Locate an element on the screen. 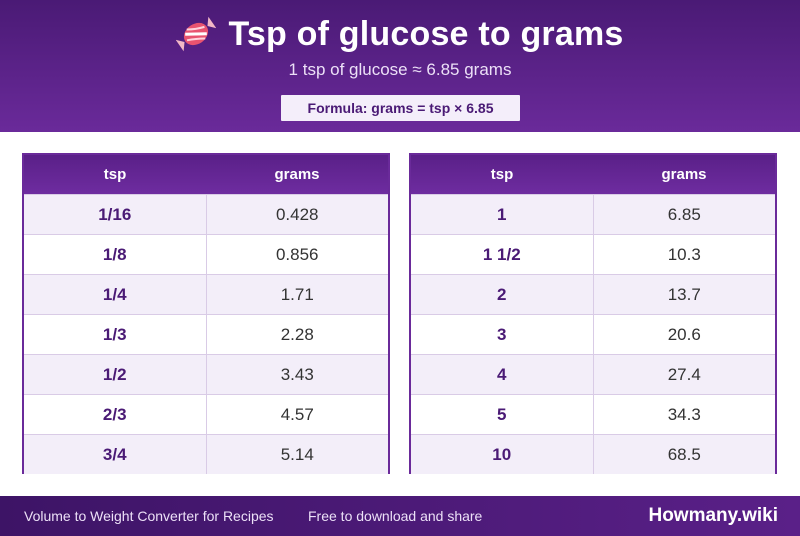  table-row: 1/4 1.71 is located at coordinates (206, 294).